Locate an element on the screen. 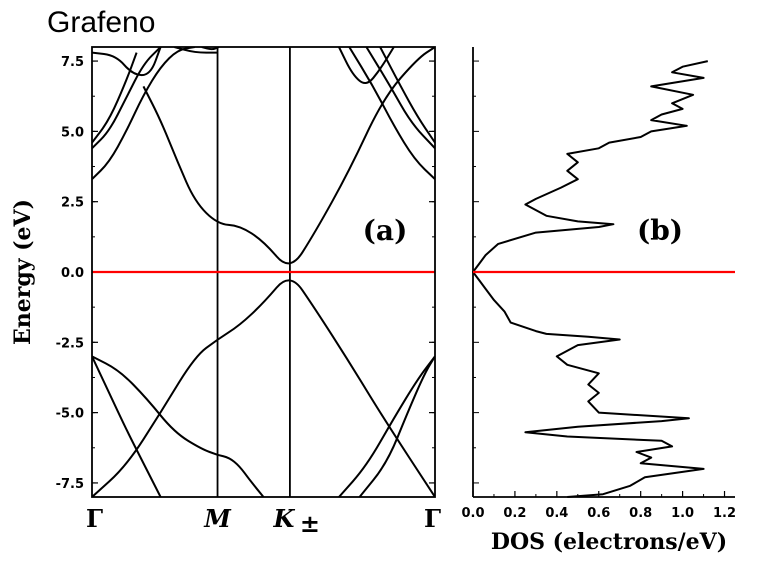 Image resolution: width=761 pixels, height=565 pixels. x-point-label: M is located at coordinates (217, 518).